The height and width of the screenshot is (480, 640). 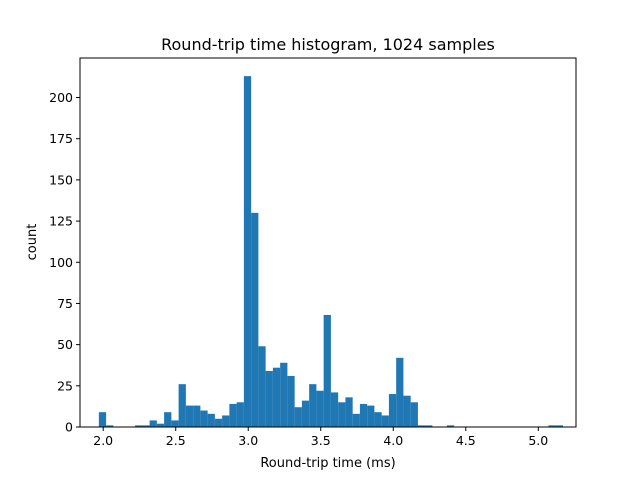 What do you see at coordinates (466, 440) in the screenshot?
I see `x-tick-label: 4.5` at bounding box center [466, 440].